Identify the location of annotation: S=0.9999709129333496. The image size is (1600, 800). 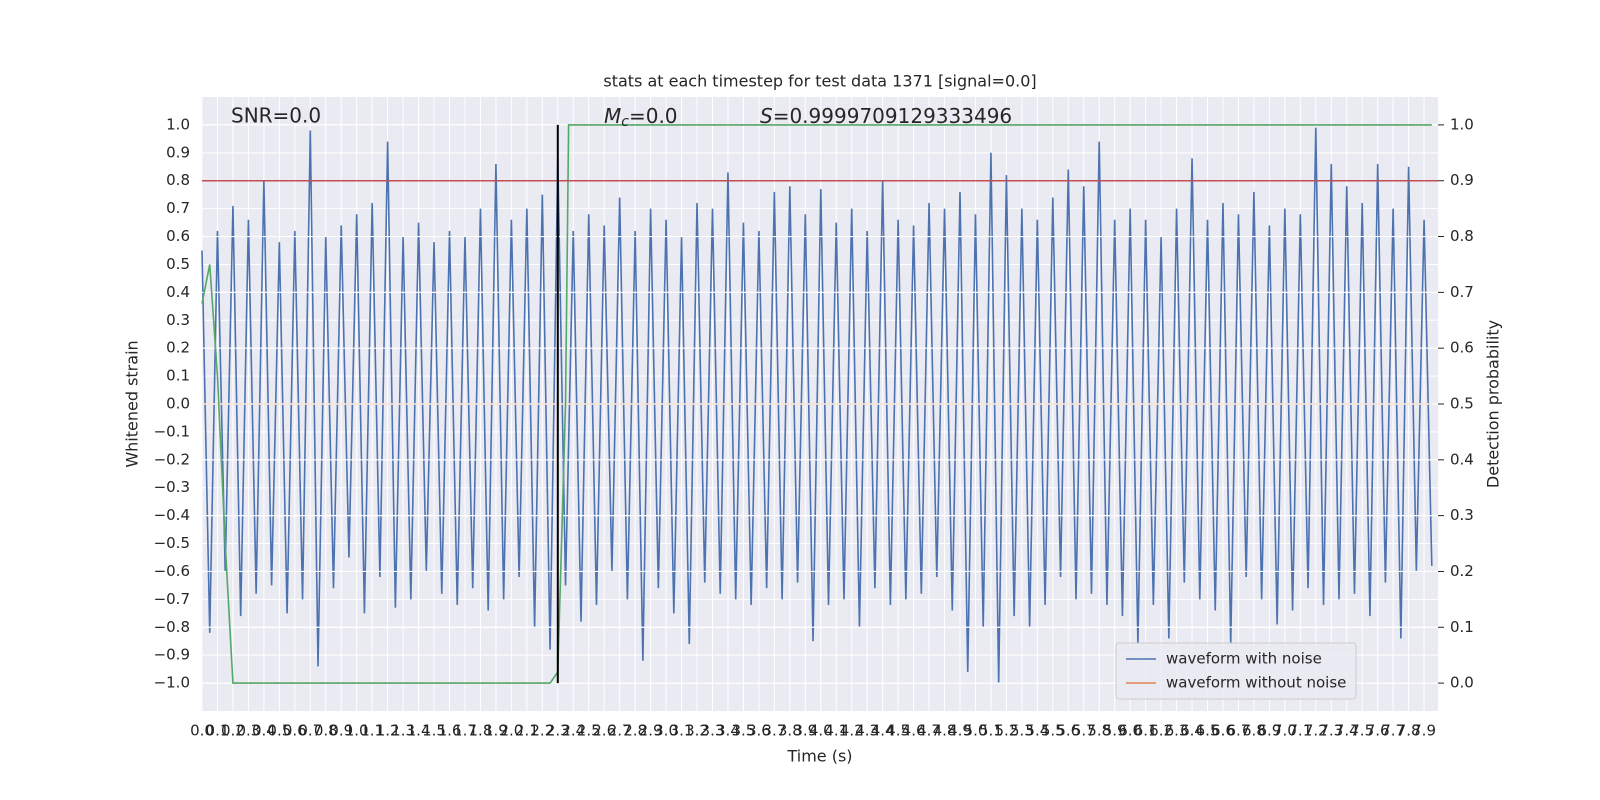
(886, 116).